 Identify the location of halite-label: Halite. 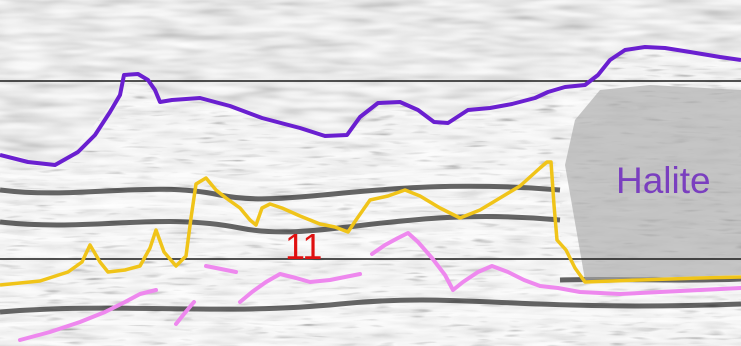
(663, 180).